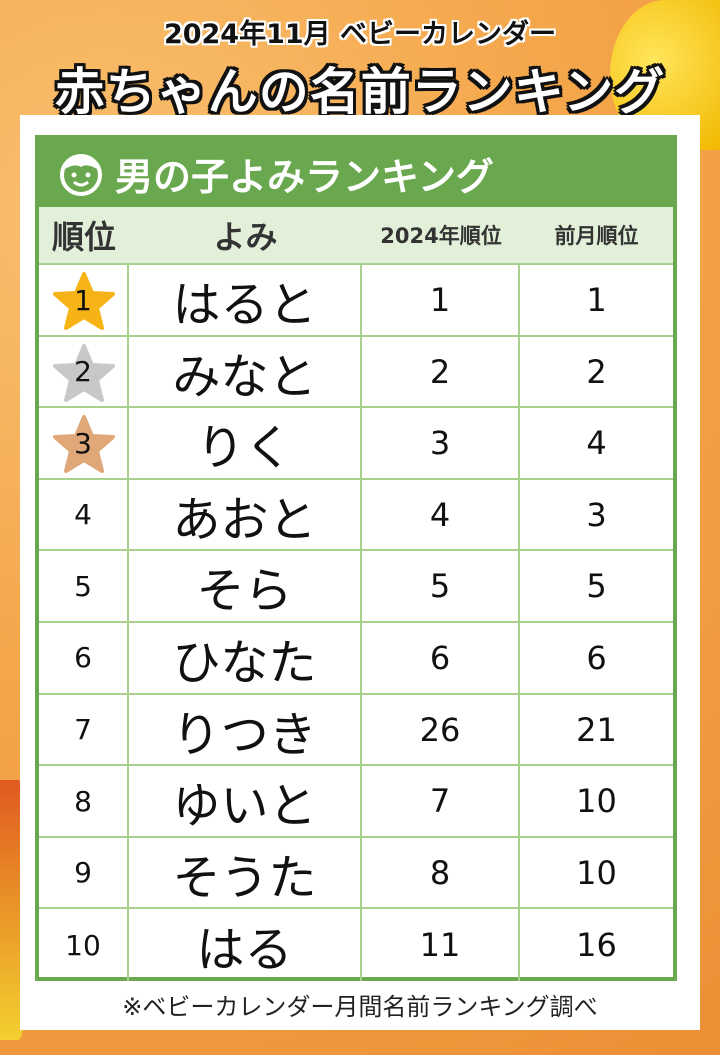  I want to click on yomi-cell: りつき, so click(245, 729).